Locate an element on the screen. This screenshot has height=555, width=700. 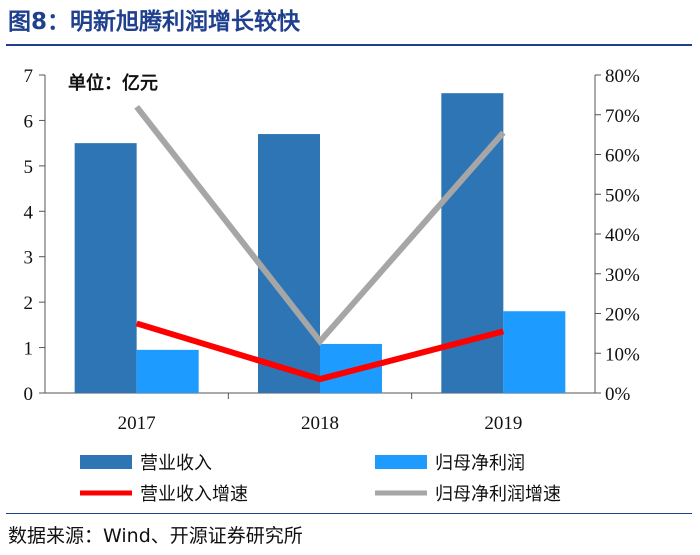
right-tick-label: 40% is located at coordinates (622, 235).